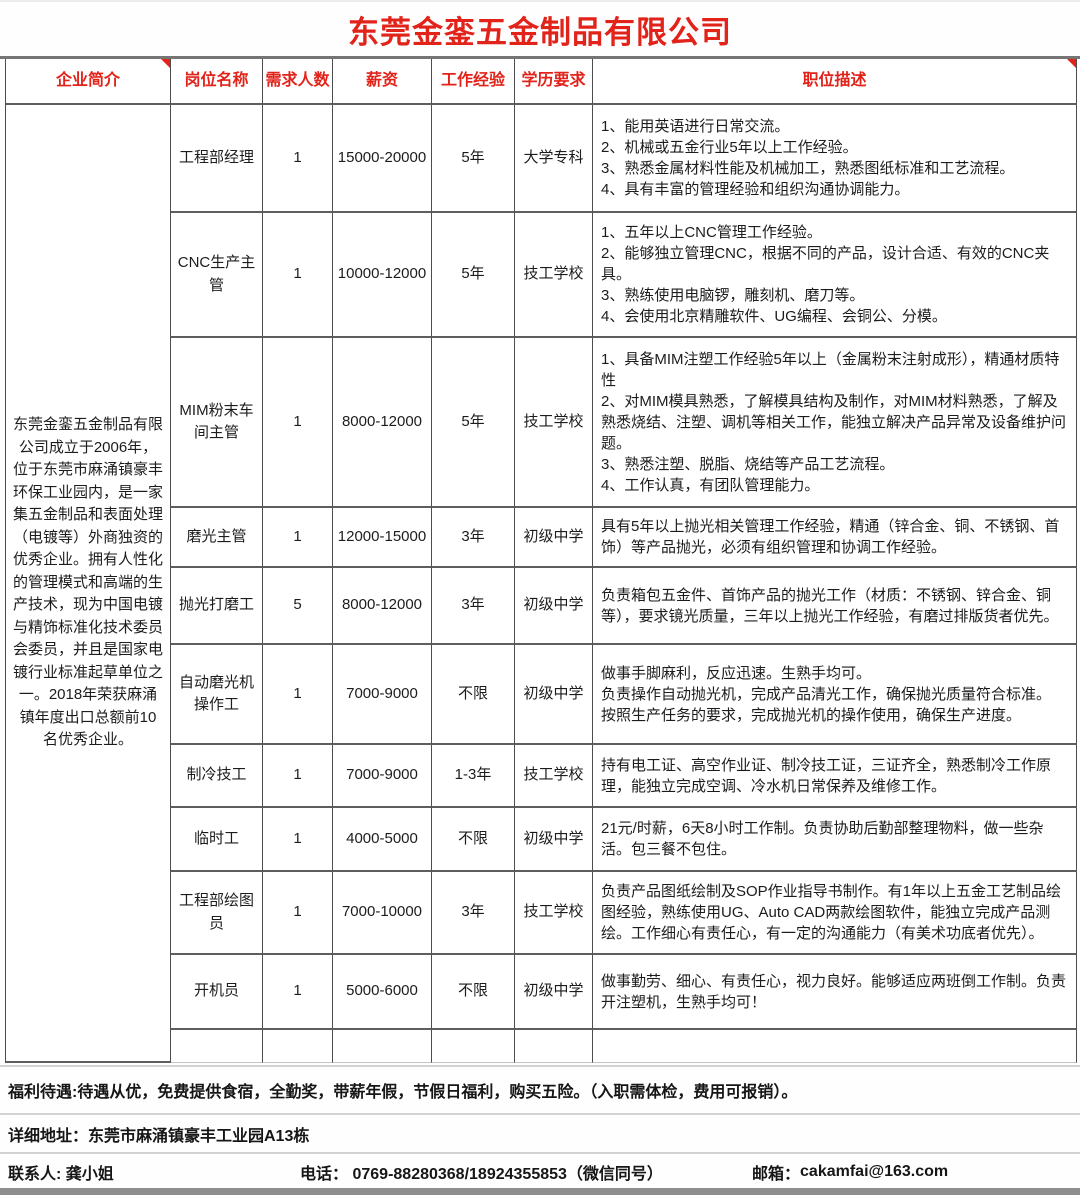 Image resolution: width=1080 pixels, height=1195 pixels. I want to click on header-education: 学历要求, so click(554, 82).